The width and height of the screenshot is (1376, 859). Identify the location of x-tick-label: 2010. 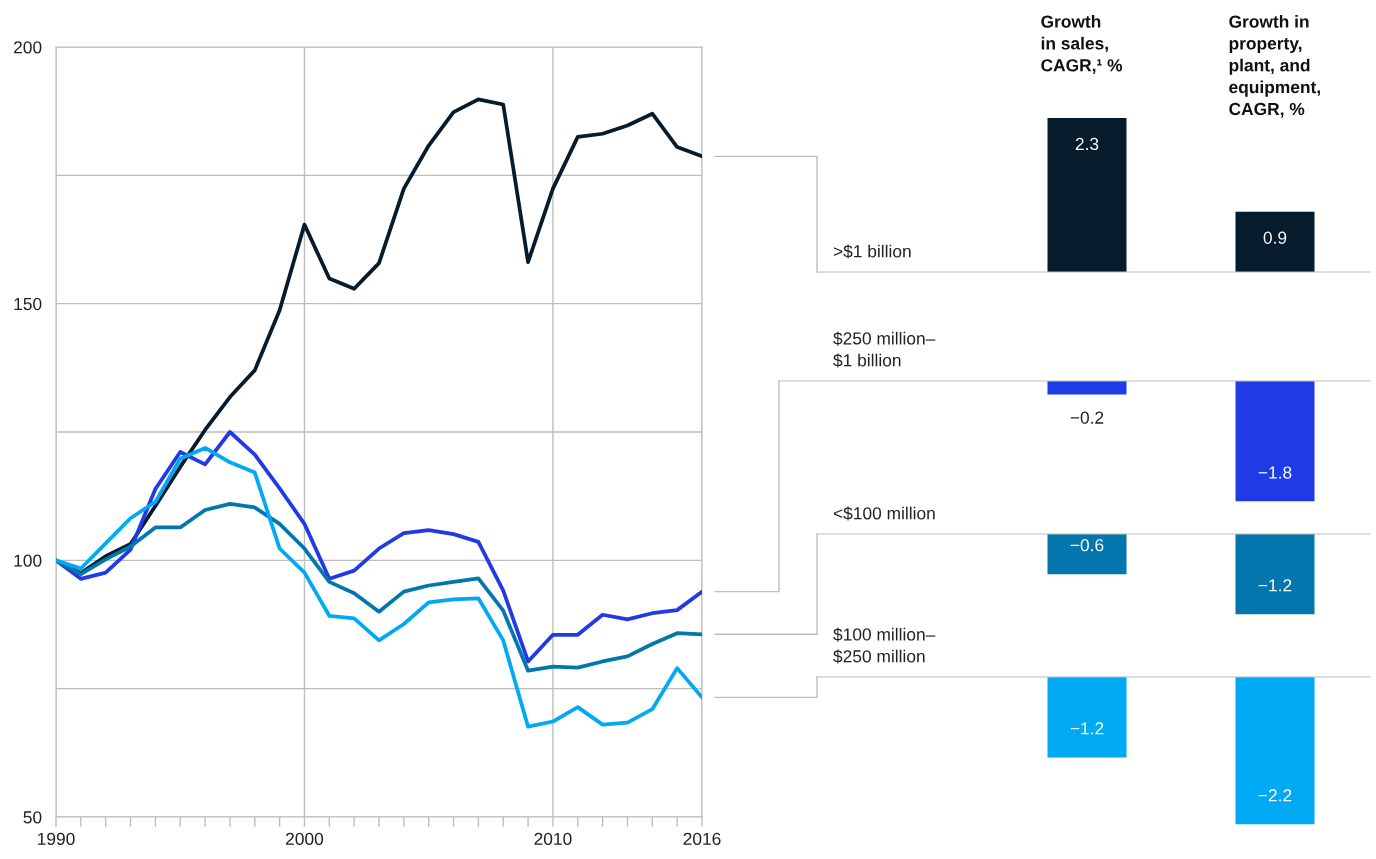
(553, 839).